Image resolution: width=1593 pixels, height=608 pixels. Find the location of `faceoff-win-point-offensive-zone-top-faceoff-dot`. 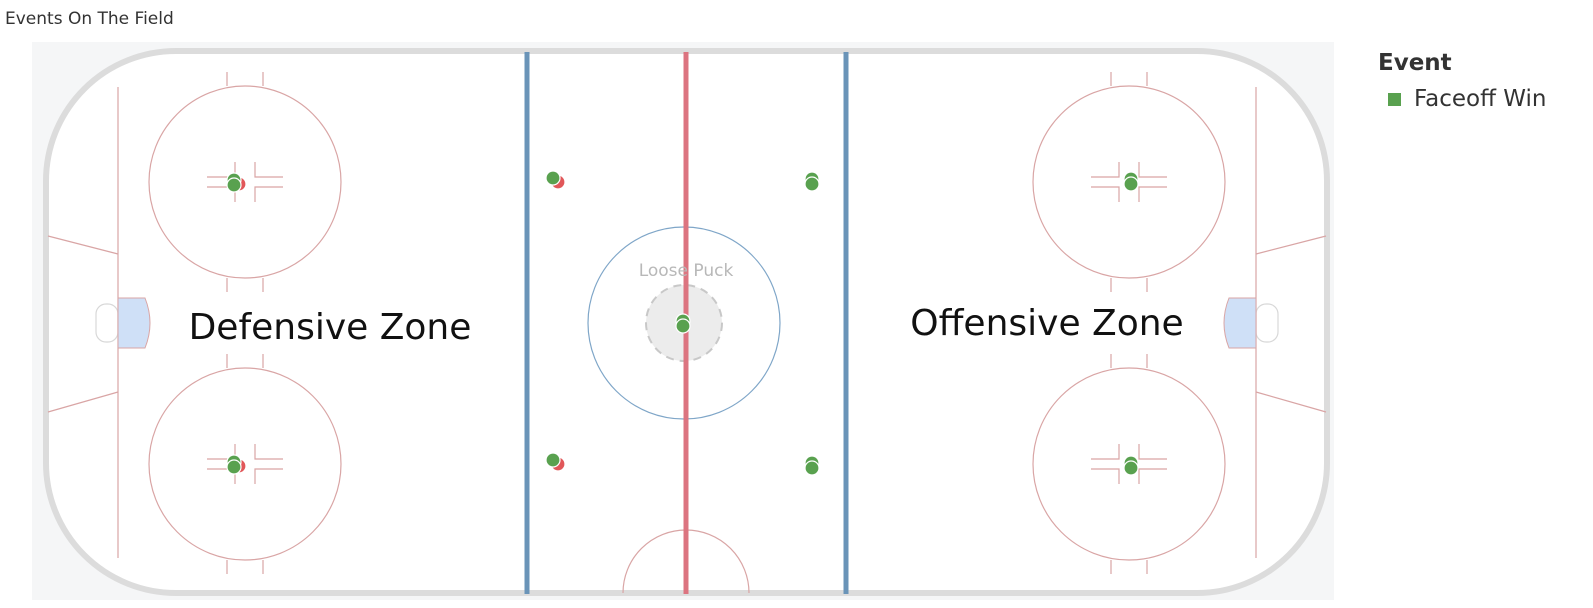

faceoff-win-point-offensive-zone-top-faceoff-dot is located at coordinates (1131, 184).